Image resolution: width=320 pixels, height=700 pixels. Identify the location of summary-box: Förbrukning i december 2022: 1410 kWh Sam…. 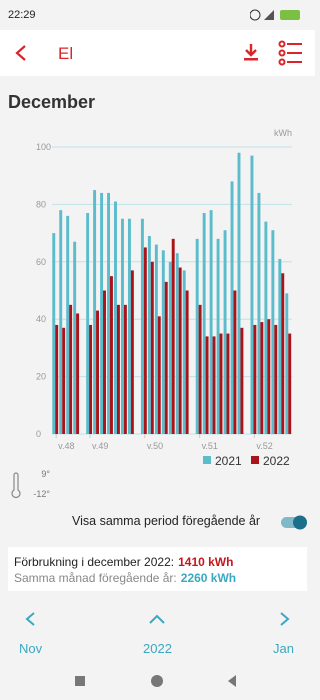
(157, 569).